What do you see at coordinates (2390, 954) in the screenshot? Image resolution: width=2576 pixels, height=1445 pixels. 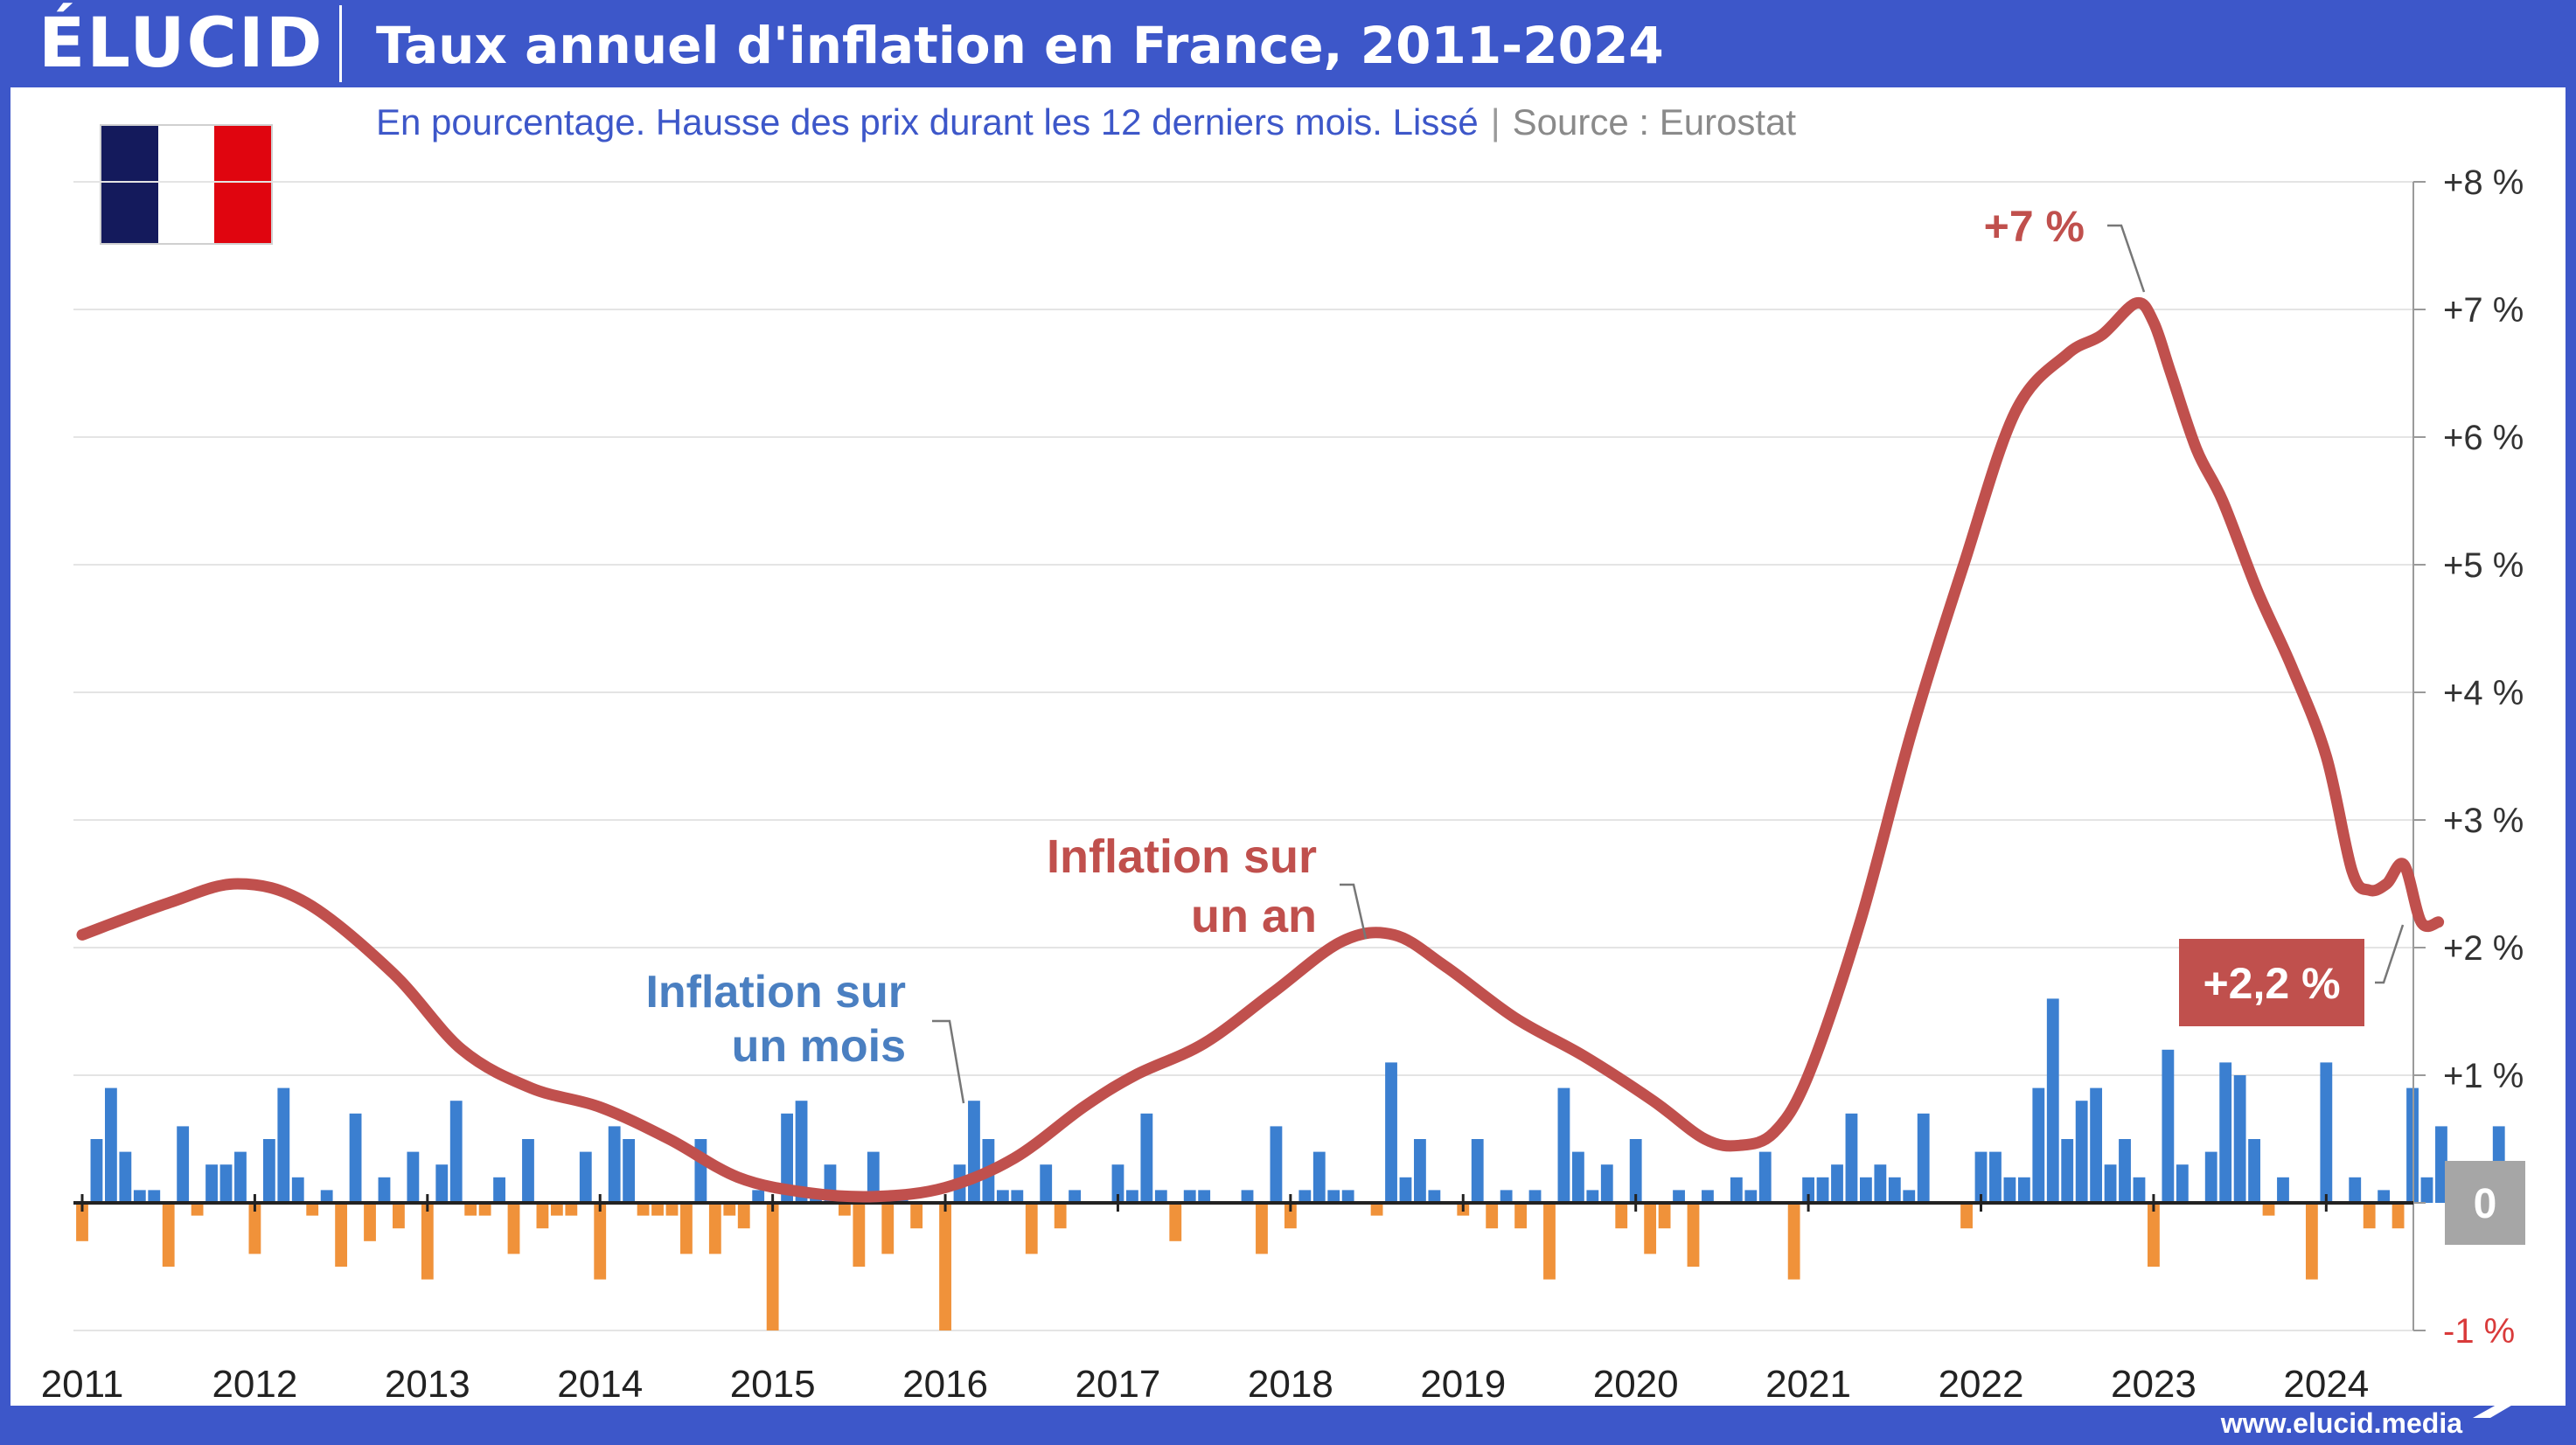 I see `latest-label-leader` at bounding box center [2390, 954].